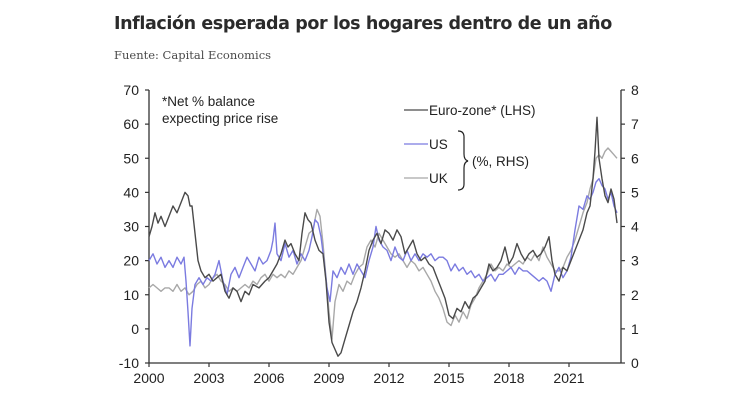 This screenshot has height=409, width=744. Describe the element at coordinates (193, 55) in the screenshot. I see `chart-source: Fuente: Capital Economics` at that location.